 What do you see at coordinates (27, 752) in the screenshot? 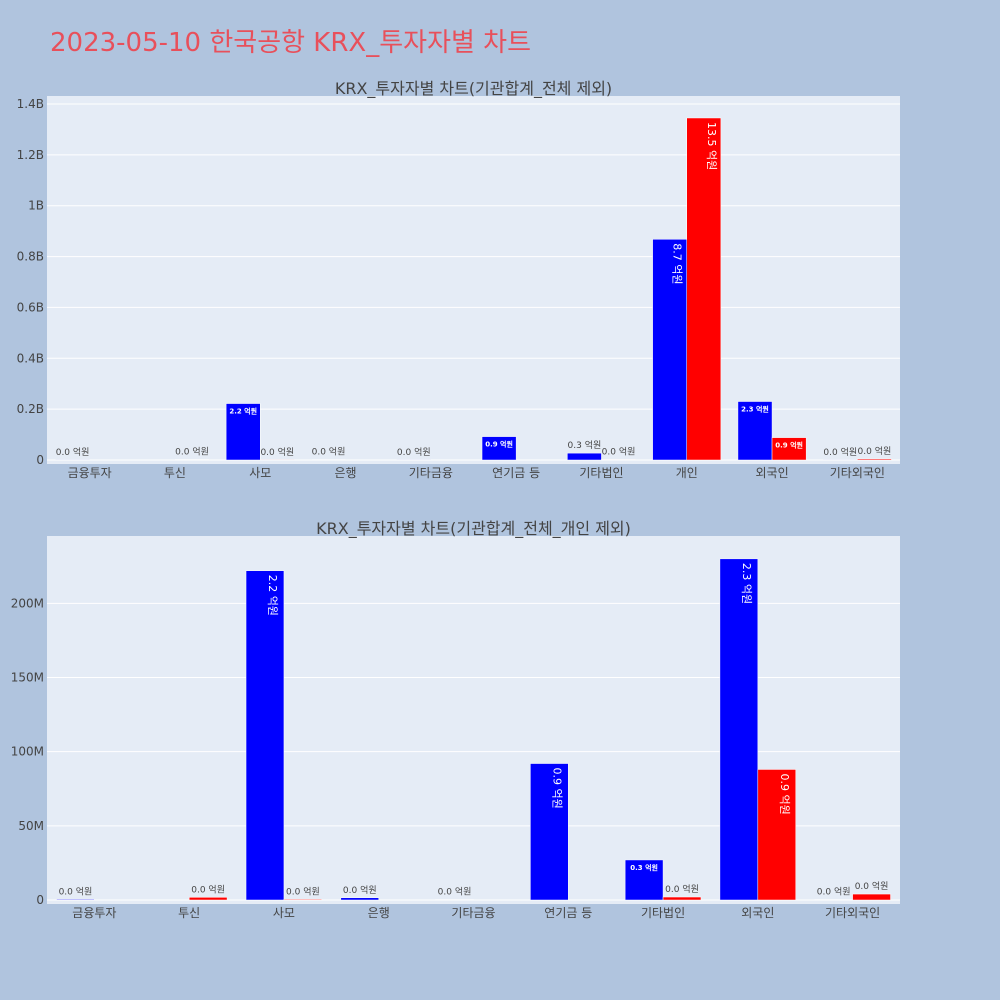
I see `y-tick-label: 100M` at bounding box center [27, 752].